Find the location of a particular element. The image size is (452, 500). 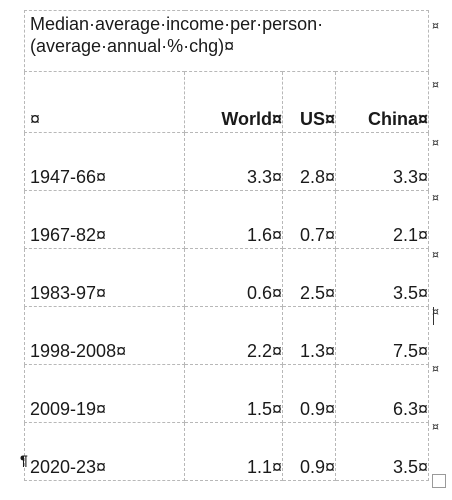

world-value: 3.3¤ is located at coordinates (264, 177).